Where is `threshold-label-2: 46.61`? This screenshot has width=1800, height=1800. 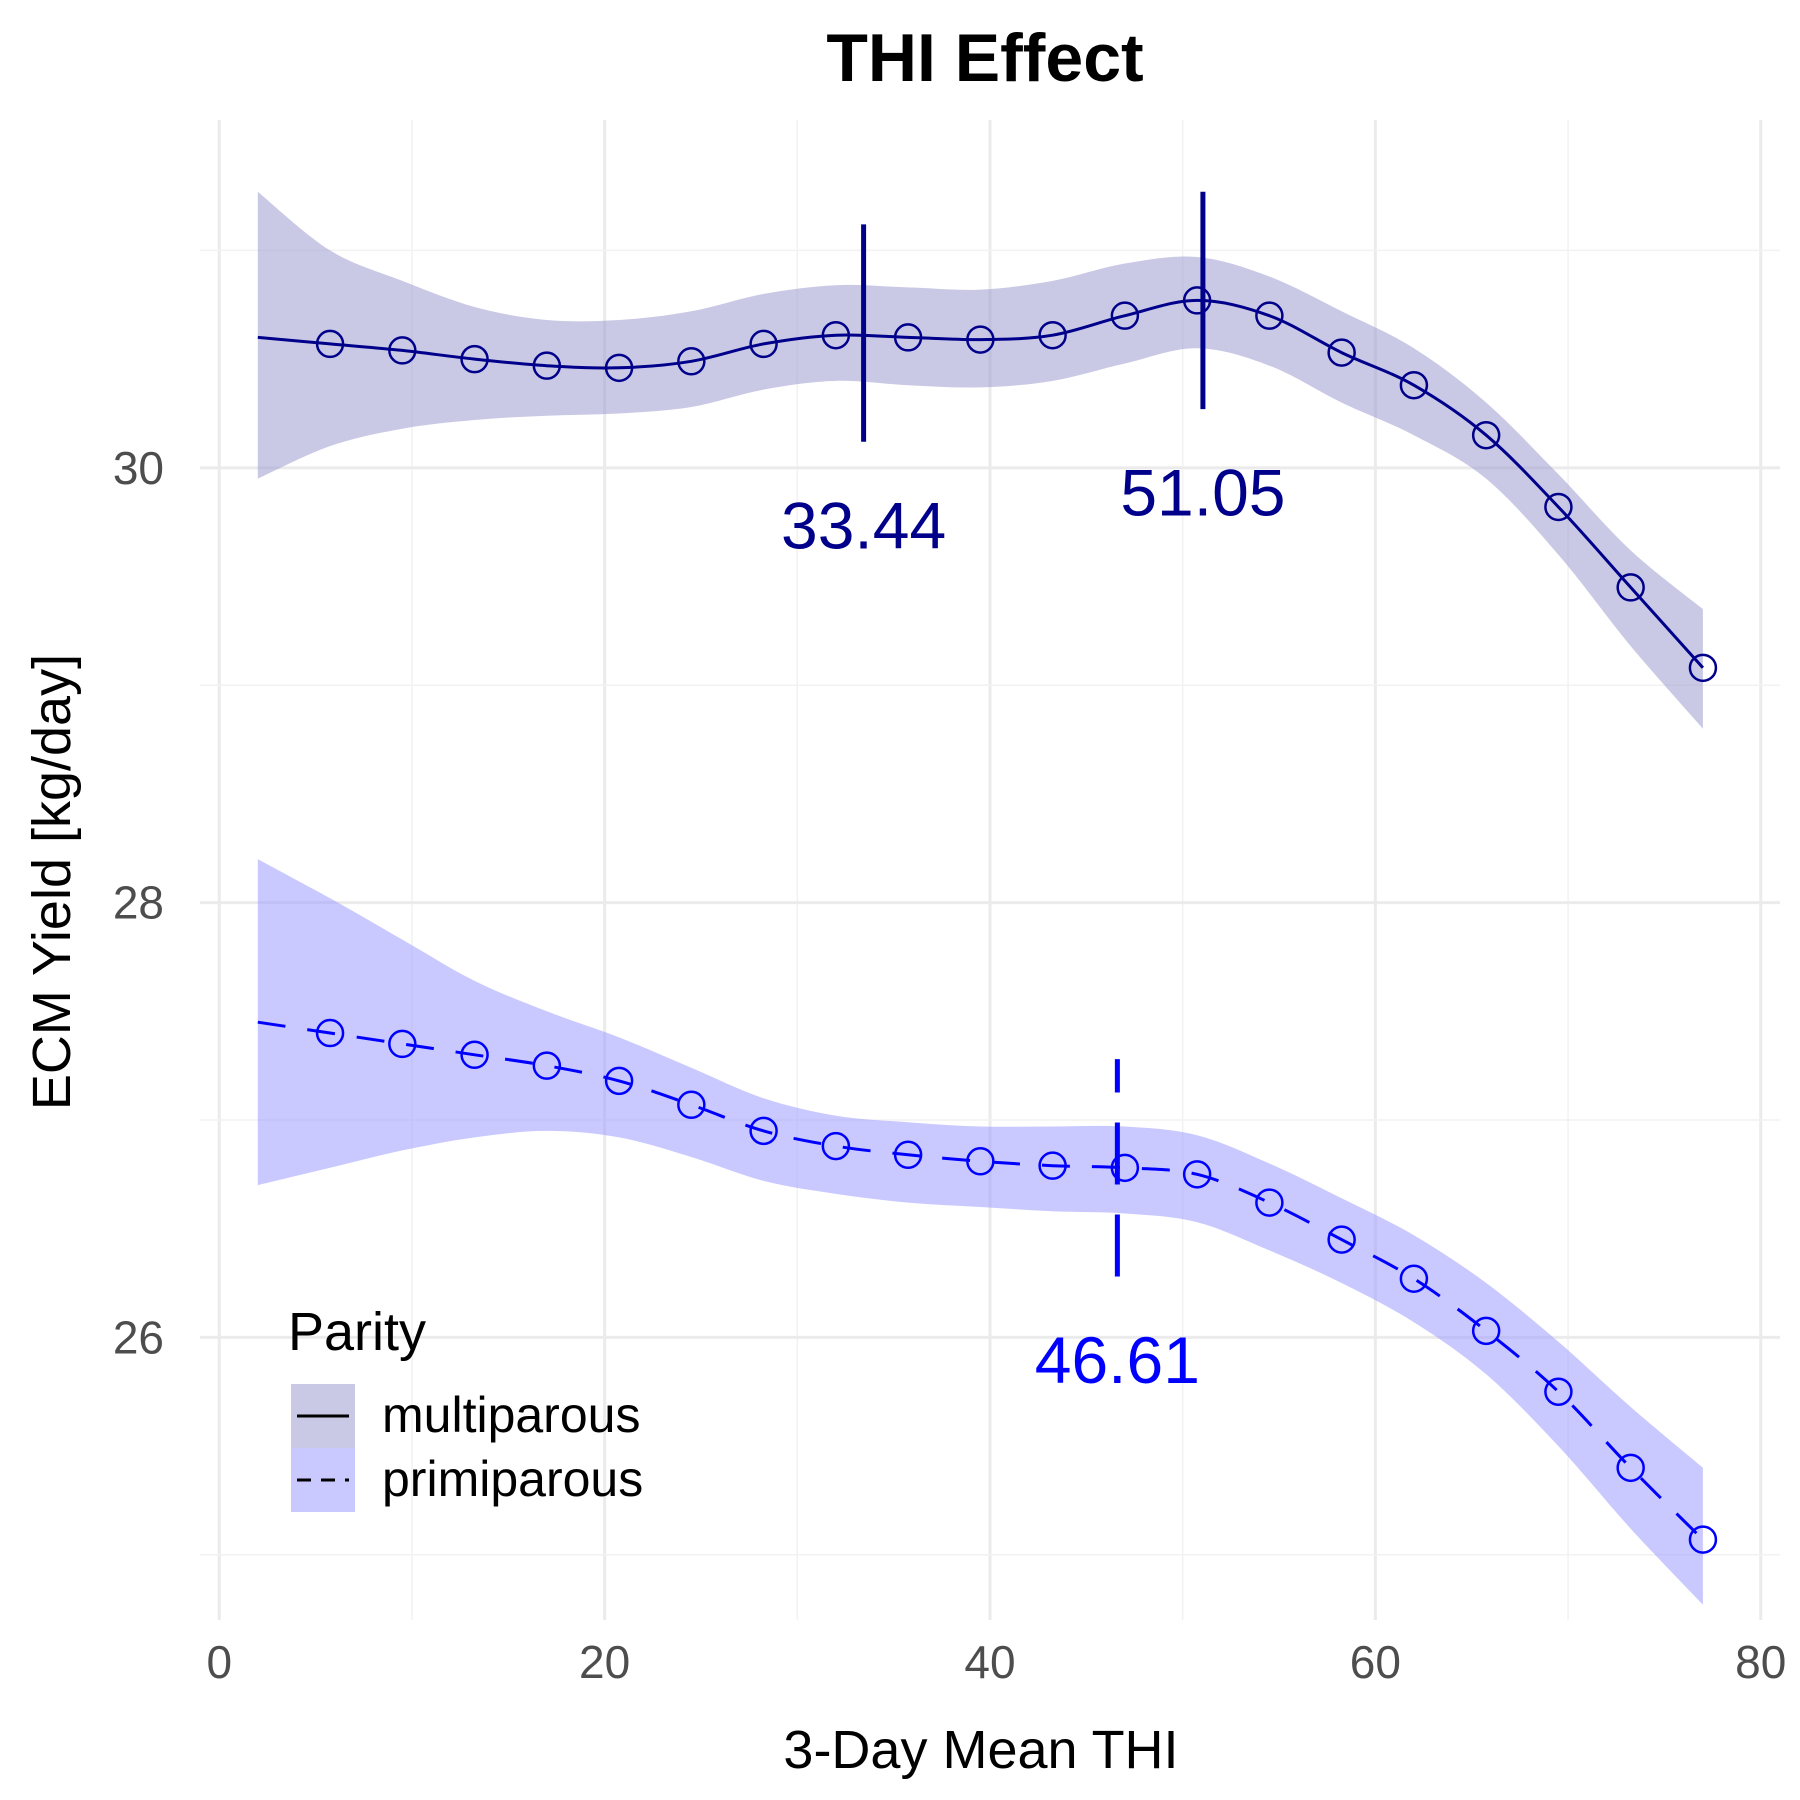
threshold-label-2: 46.61 is located at coordinates (1117, 1360).